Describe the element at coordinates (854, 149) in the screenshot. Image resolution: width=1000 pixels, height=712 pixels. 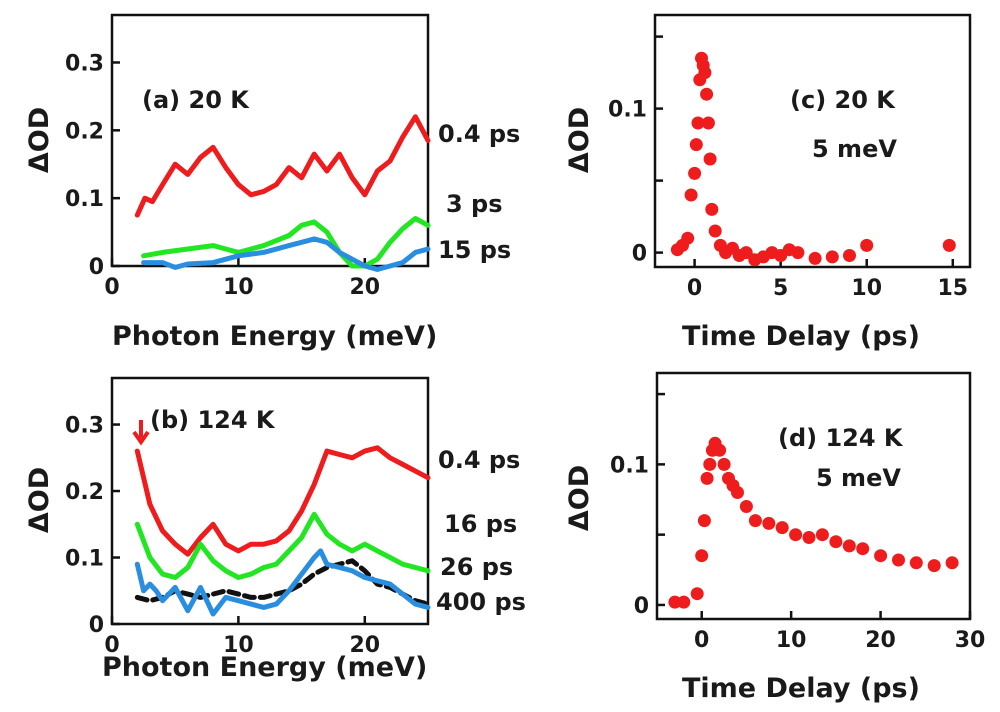
I see `panel-c-annotation2: 5 meV` at that location.